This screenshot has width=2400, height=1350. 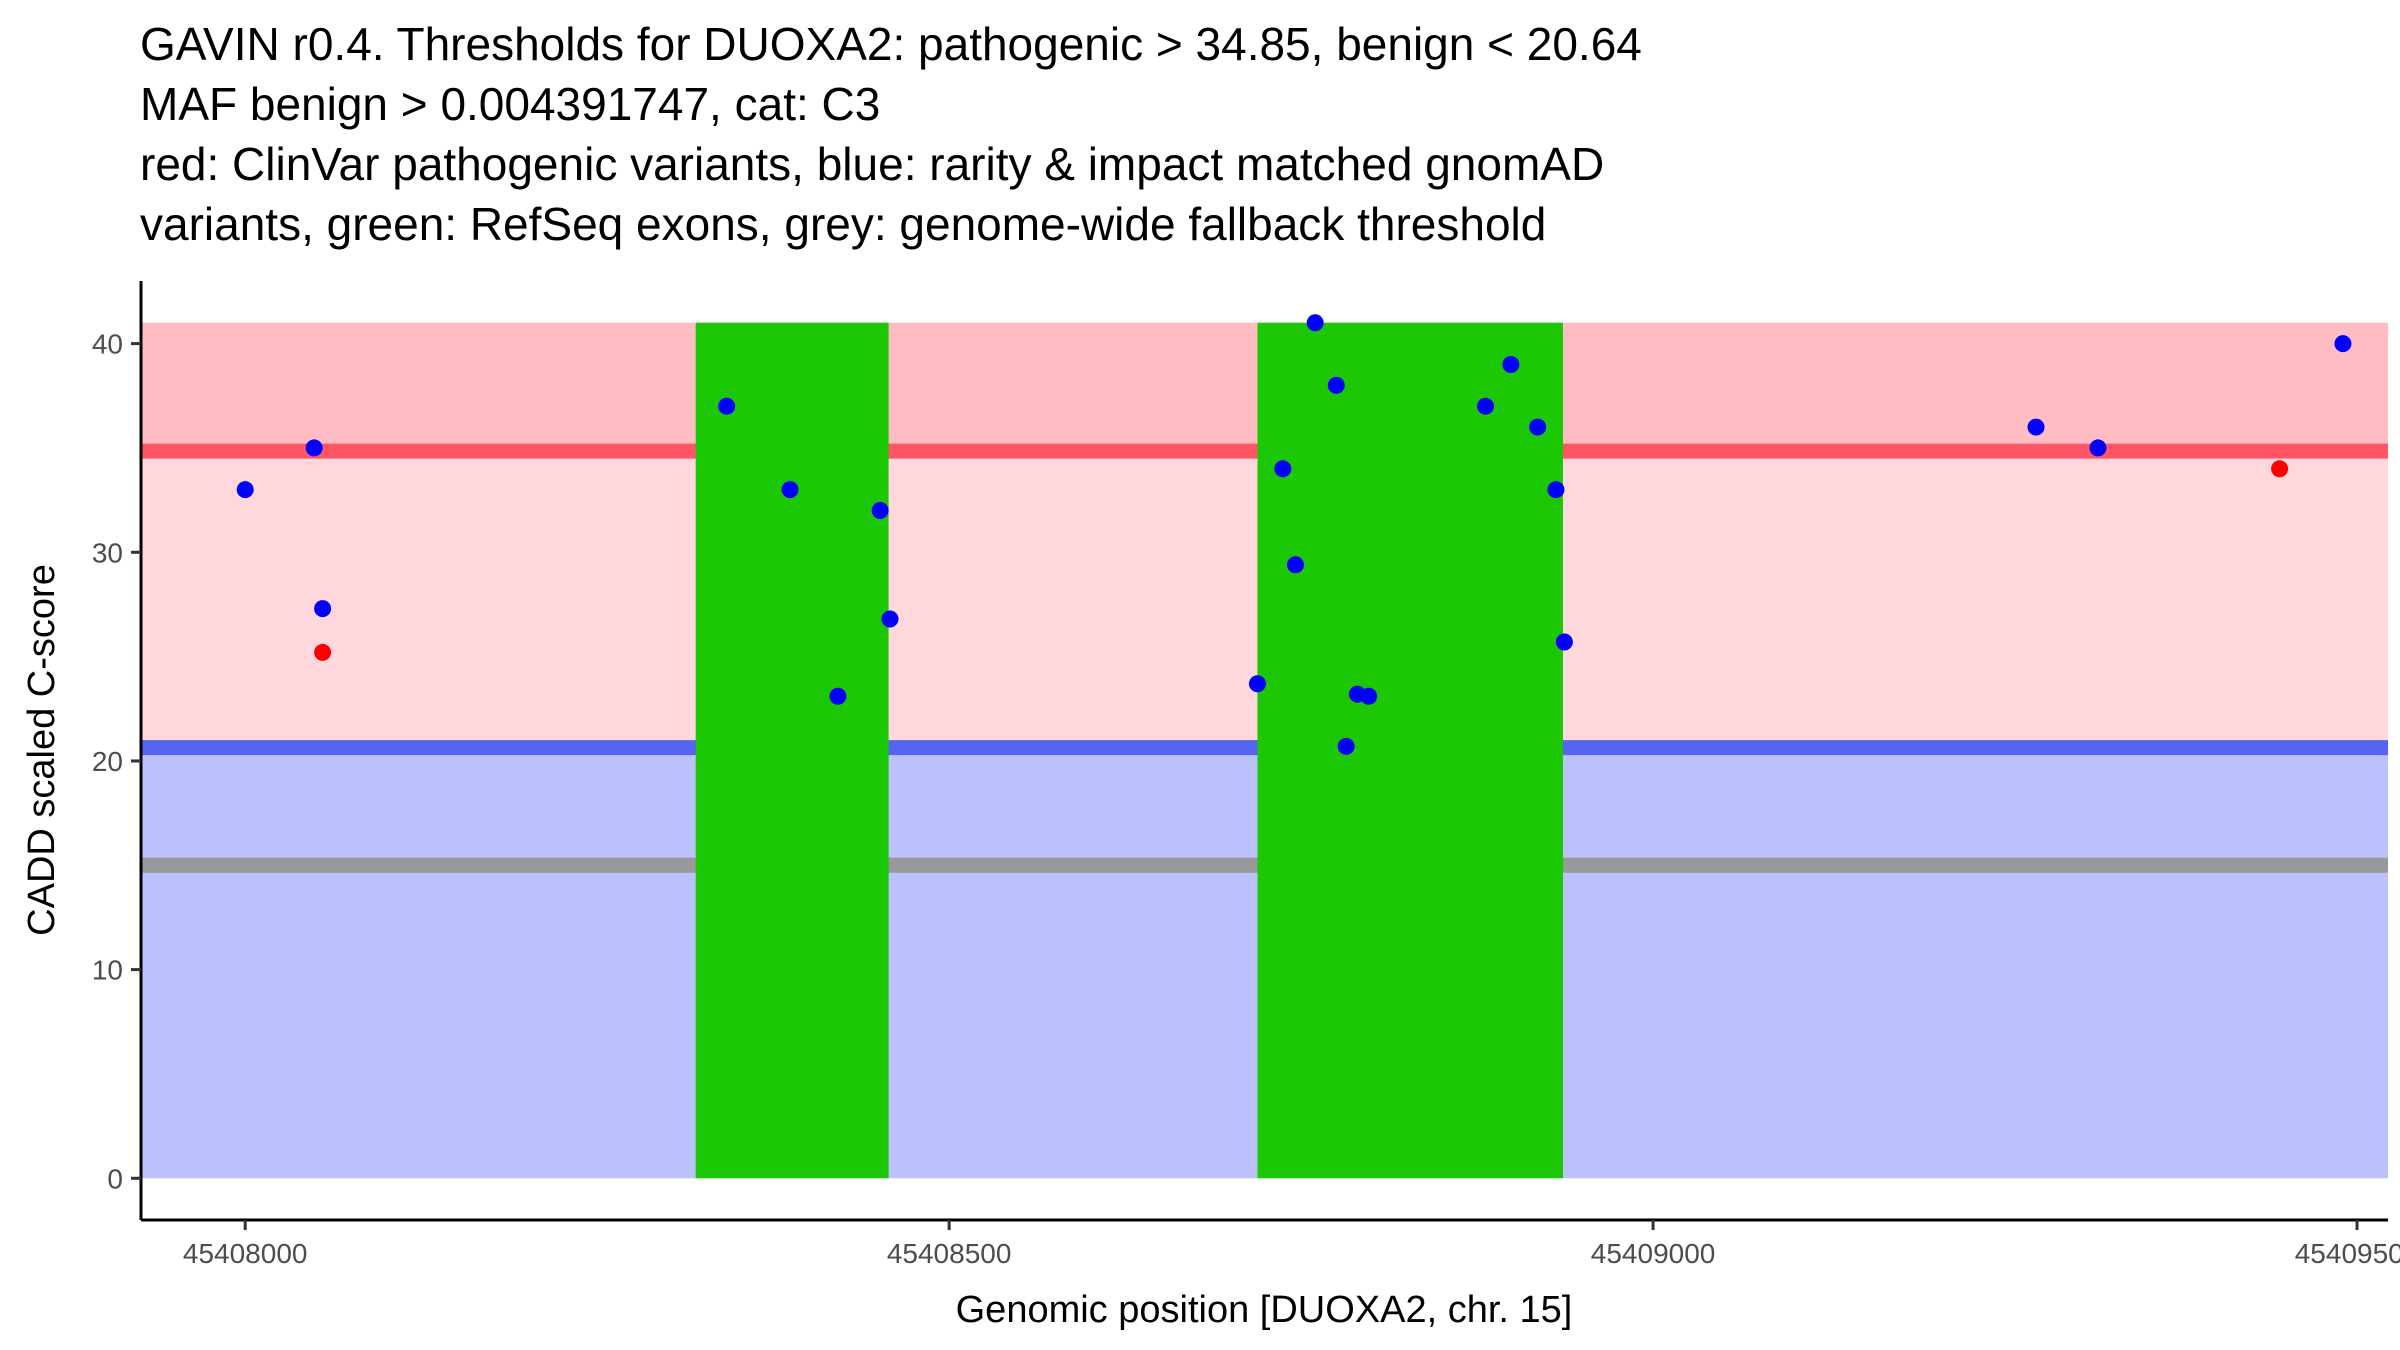 I want to click on y-tick-label: 40, so click(x=107, y=344).